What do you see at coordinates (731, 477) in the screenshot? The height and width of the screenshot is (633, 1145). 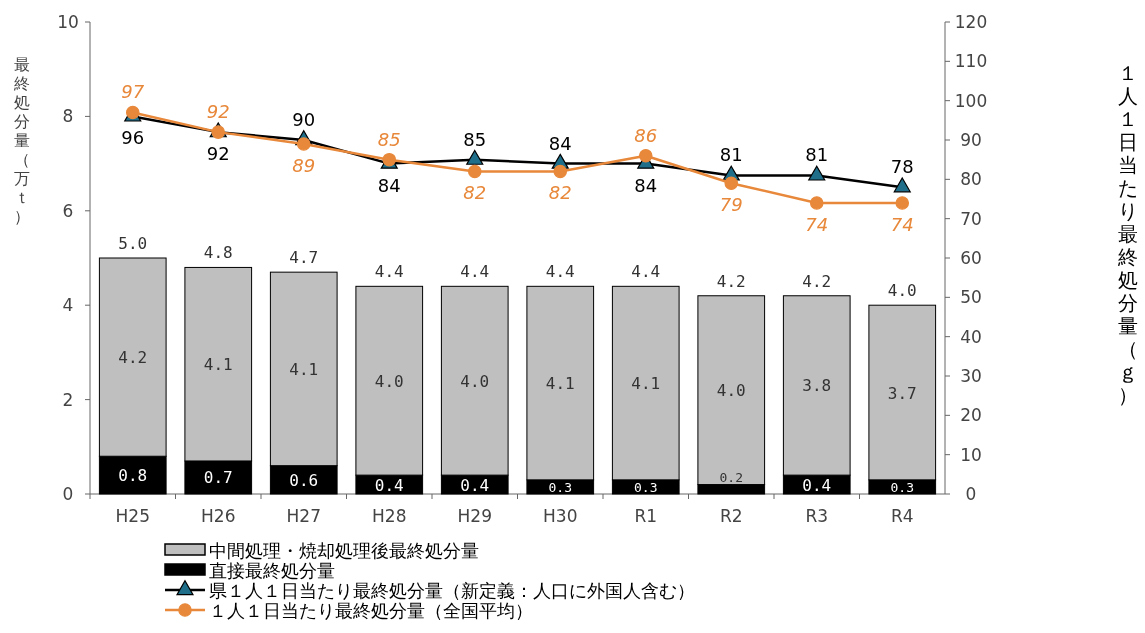 I see `data-label: 0.2` at bounding box center [731, 477].